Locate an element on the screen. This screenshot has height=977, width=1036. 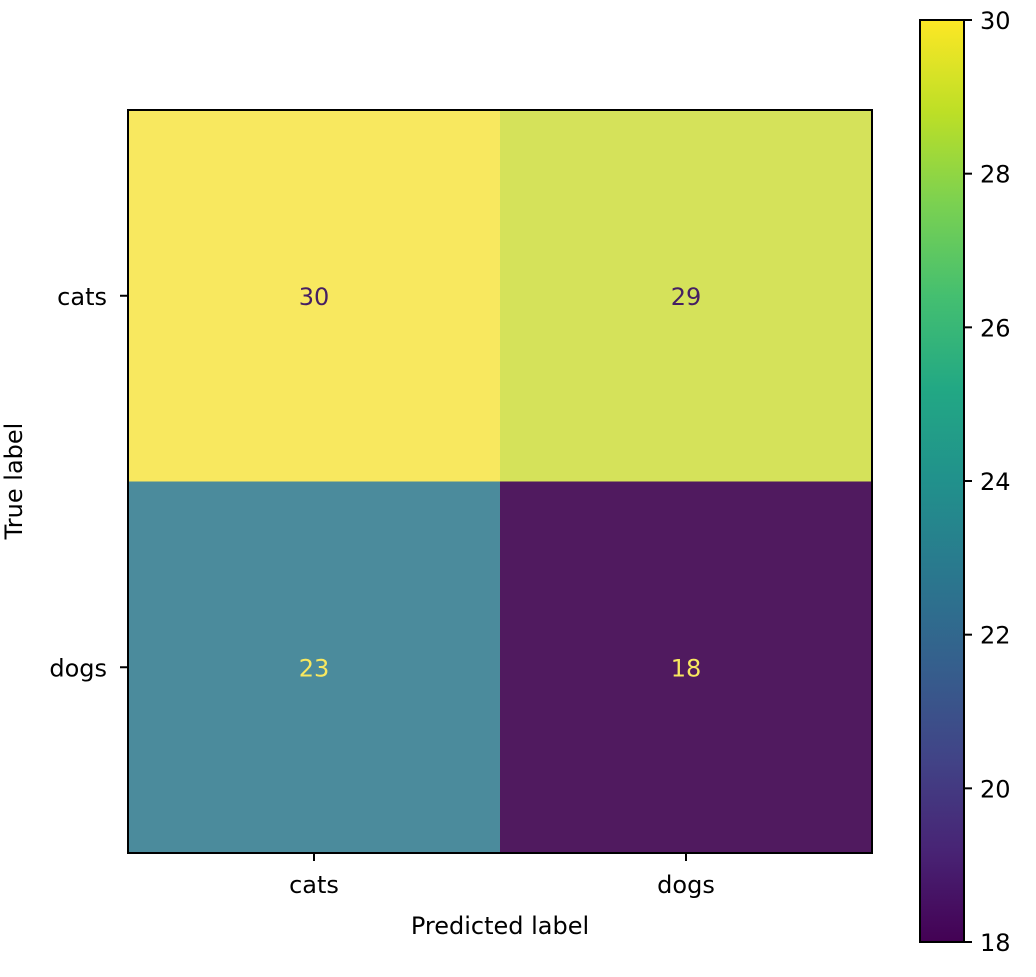
cell-value-label: 29 is located at coordinates (686, 297).